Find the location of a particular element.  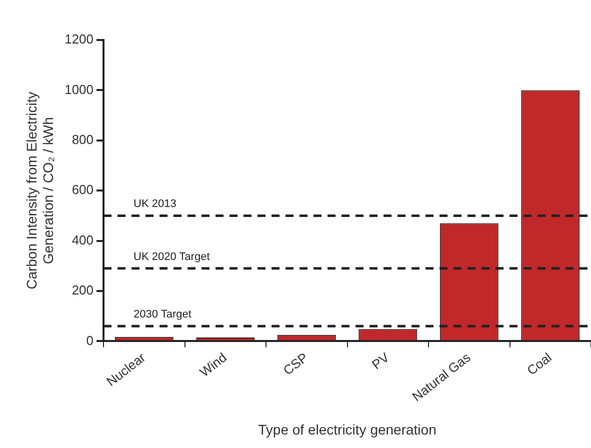

y-tick-label: 200 is located at coordinates (83, 290).